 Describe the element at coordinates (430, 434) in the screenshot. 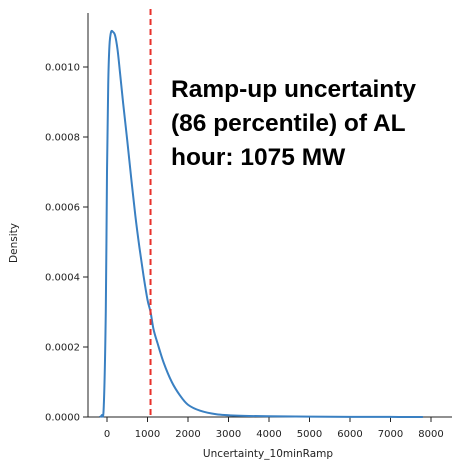

I see `x-tick-label: 8000` at that location.